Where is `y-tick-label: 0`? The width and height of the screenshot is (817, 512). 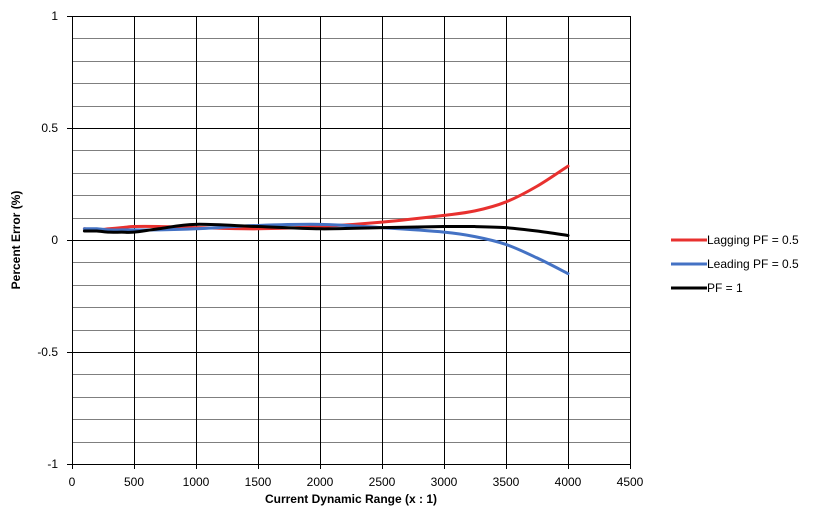
y-tick-label: 0 is located at coordinates (54, 240).